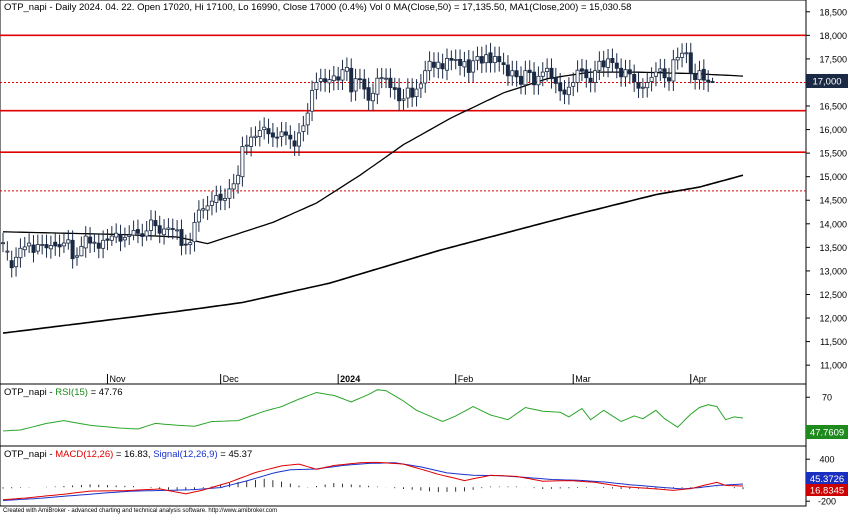 The height and width of the screenshot is (515, 850). I want to click on price-badge-label: 17,000, so click(826, 82).